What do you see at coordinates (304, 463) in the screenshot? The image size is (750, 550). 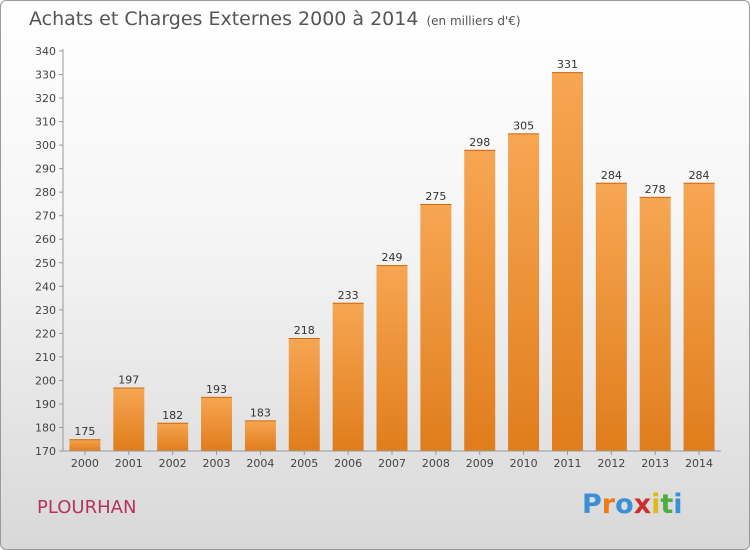 I see `x-tick-label: 2005` at bounding box center [304, 463].